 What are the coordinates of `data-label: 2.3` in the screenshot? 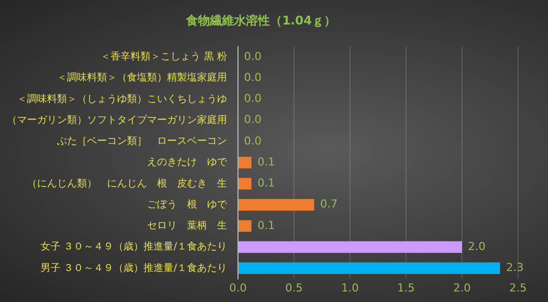 It's located at (515, 267).